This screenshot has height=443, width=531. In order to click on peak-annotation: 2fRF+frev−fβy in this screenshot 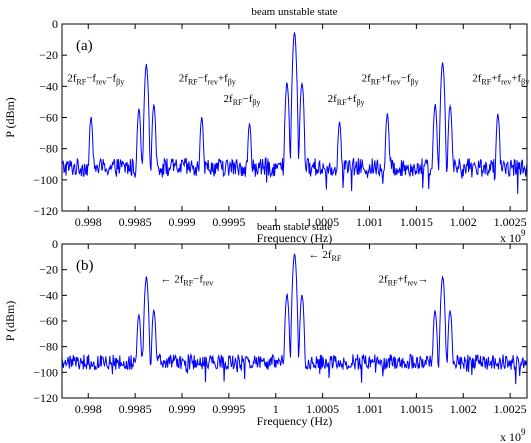, I will do `click(390, 80)`.